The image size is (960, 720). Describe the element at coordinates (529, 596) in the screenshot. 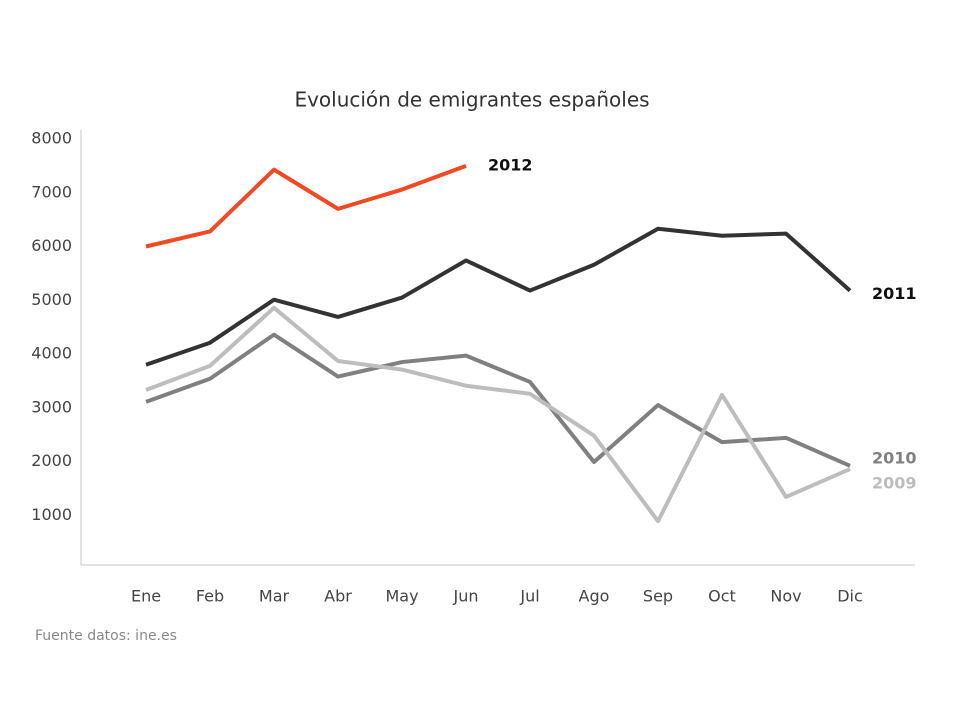

I see `x-tick-label: Jul` at that location.